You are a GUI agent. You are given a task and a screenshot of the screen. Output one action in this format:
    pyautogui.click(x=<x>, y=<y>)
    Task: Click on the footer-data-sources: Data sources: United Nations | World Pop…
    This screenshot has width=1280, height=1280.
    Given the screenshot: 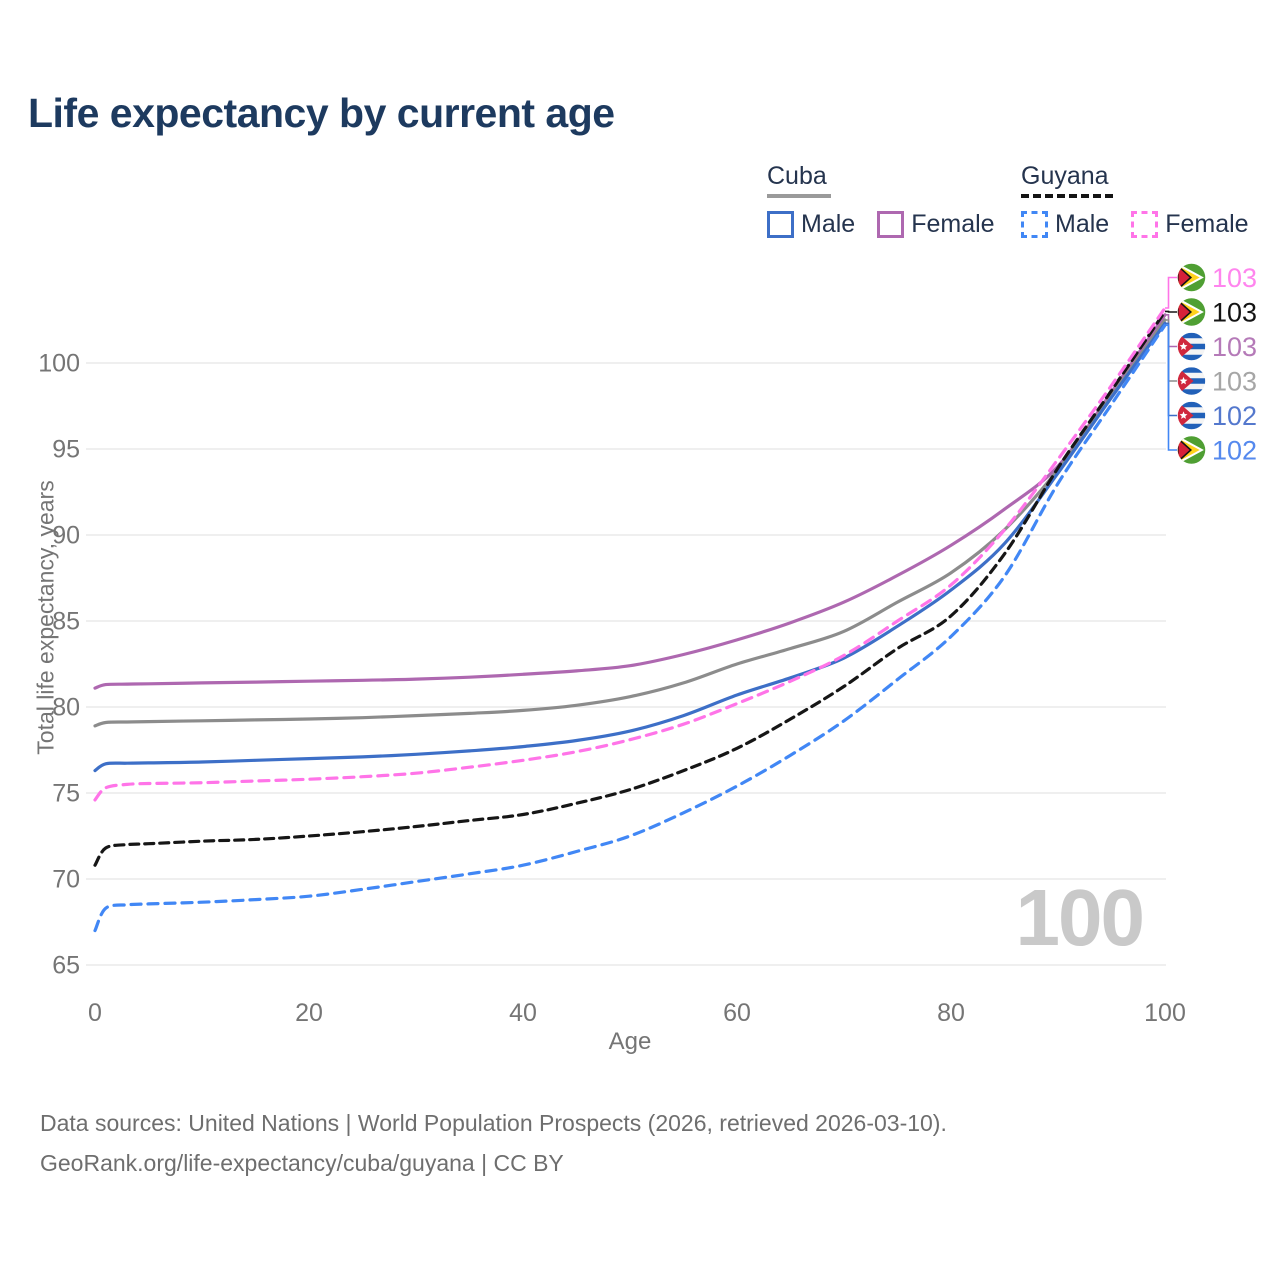 What is the action you would take?
    pyautogui.click(x=493, y=1123)
    